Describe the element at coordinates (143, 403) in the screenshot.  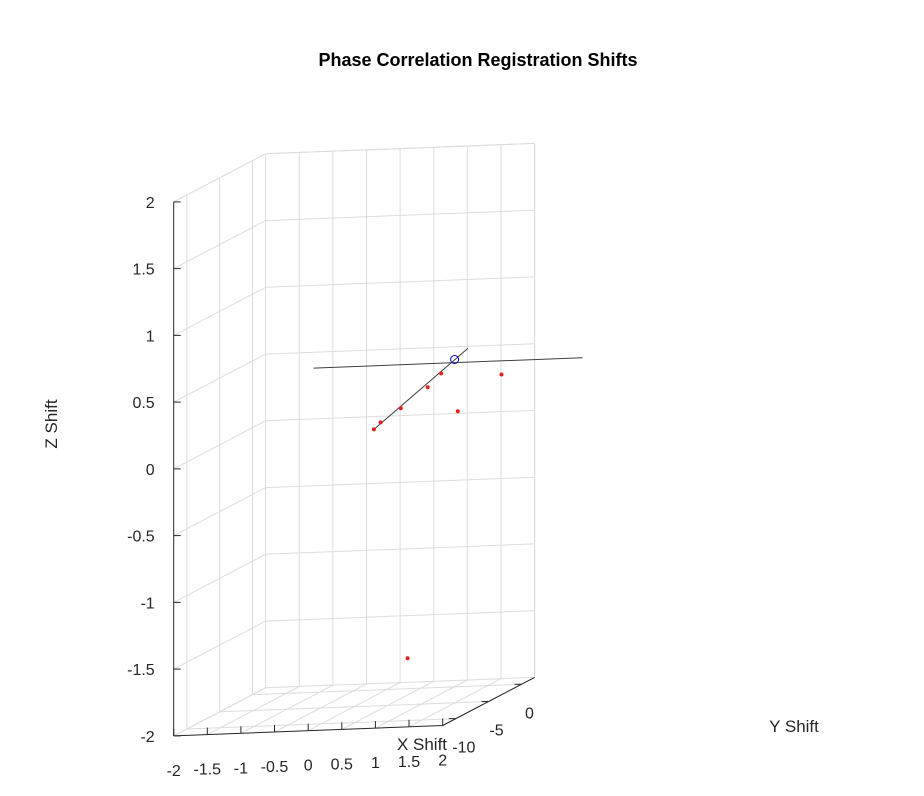
I see `z-tick-label: 0.5` at that location.